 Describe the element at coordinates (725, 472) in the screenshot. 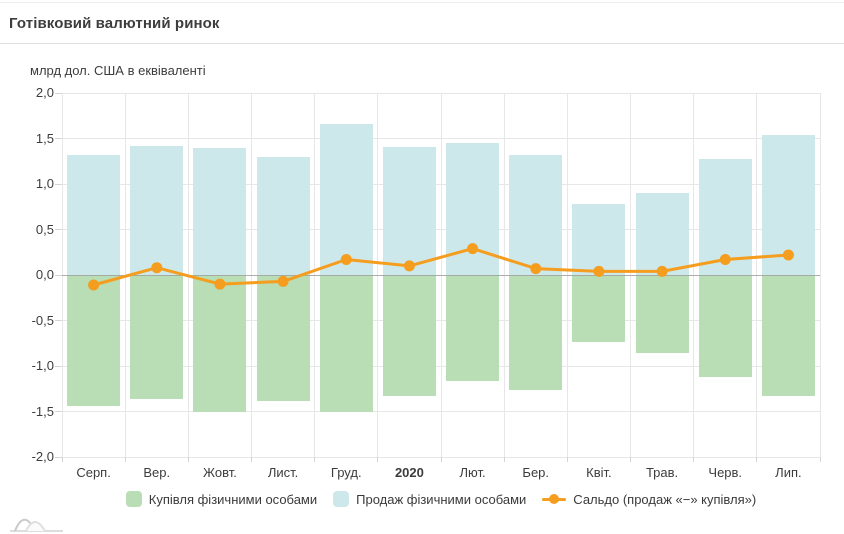

I see `x-axis-label: Черв.` at that location.